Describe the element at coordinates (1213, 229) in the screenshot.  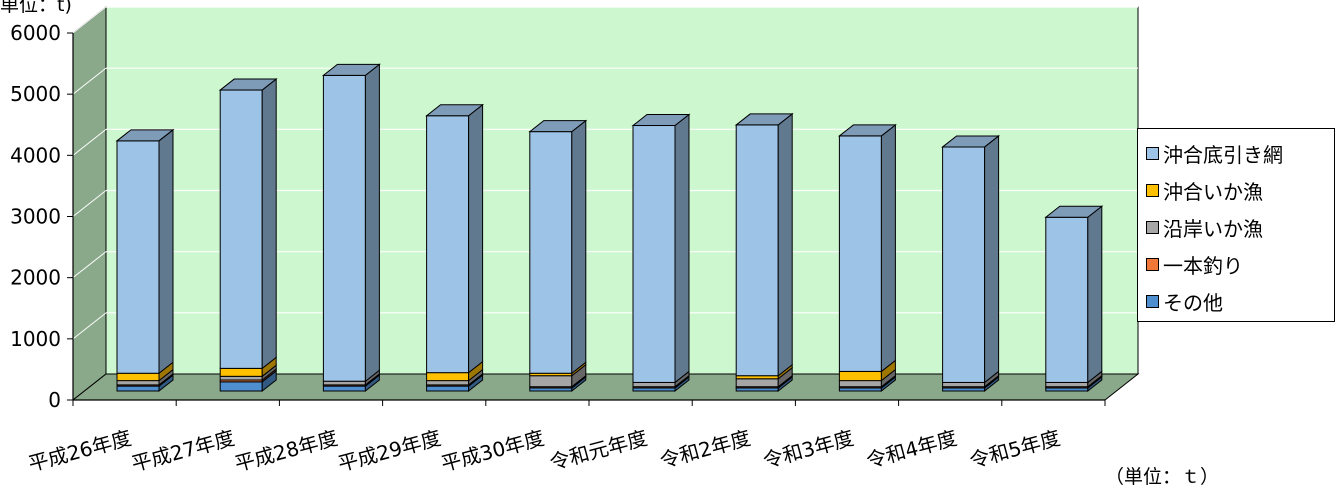
I see `legend-label: 沿岸いか漁` at that location.